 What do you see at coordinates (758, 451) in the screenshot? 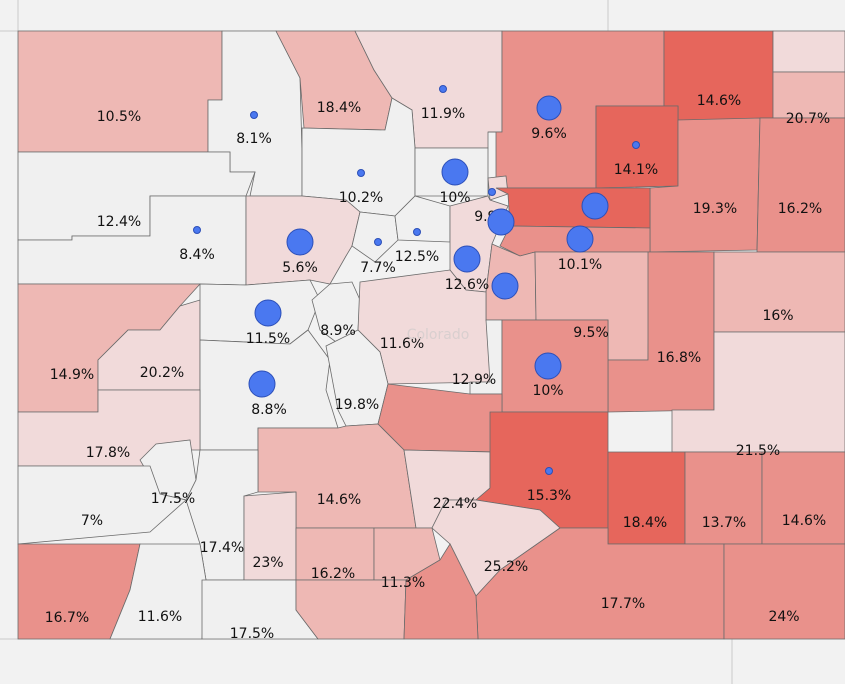
I see `county-label-cheyenne: 21.5%` at bounding box center [758, 451].